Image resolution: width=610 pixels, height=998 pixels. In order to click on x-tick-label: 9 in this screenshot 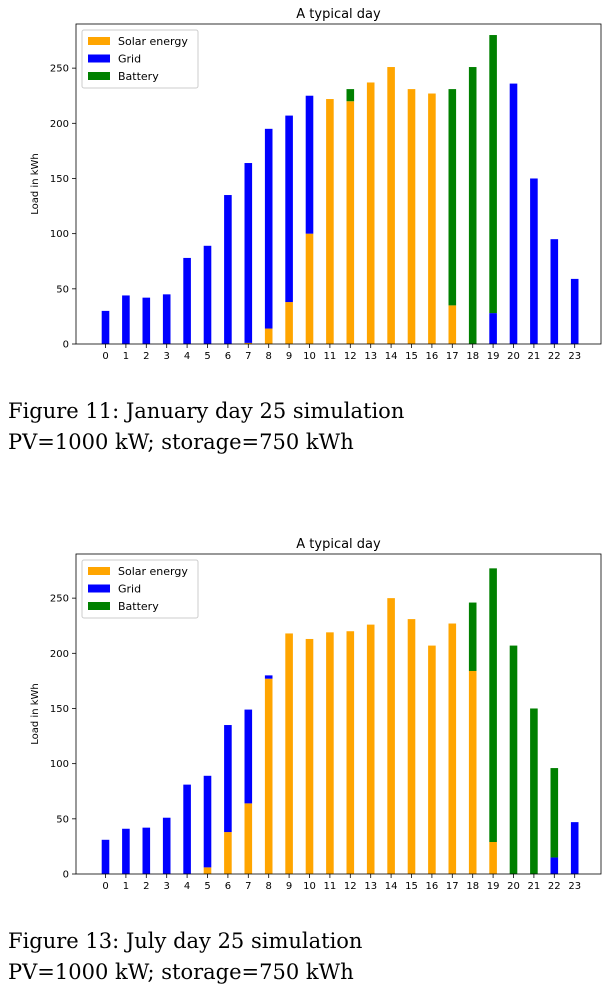, I will do `click(289, 356)`.